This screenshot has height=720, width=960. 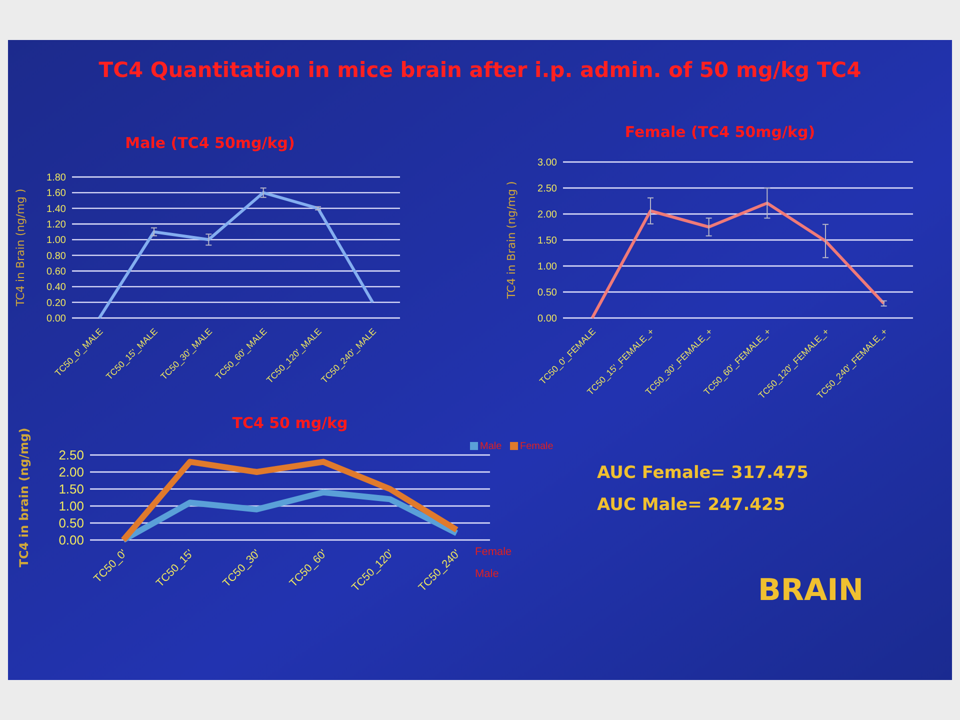 What do you see at coordinates (56, 194) in the screenshot?
I see `y-tick-label: 1.60` at bounding box center [56, 194].